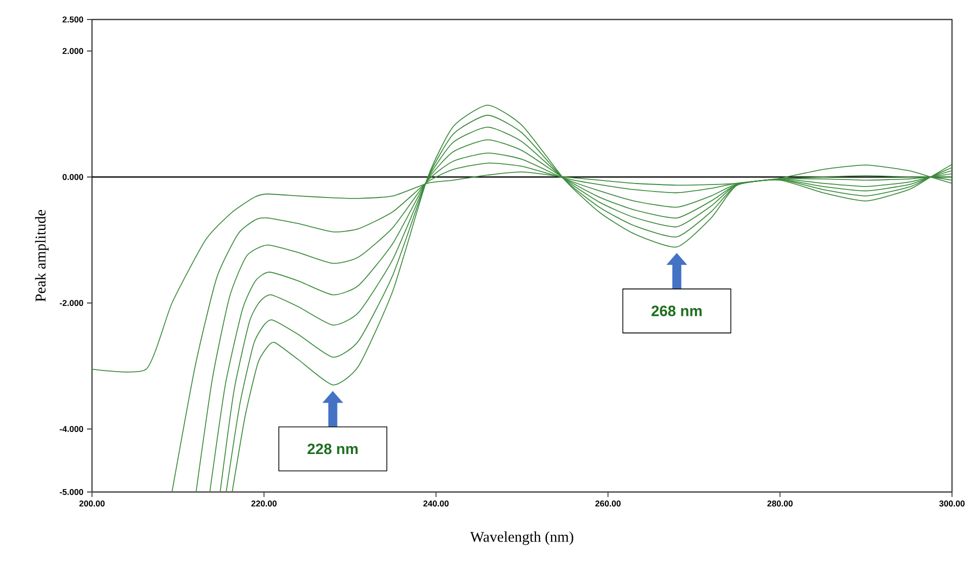  Describe the element at coordinates (952, 503) in the screenshot. I see `x-tick-label: 300.00` at that location.